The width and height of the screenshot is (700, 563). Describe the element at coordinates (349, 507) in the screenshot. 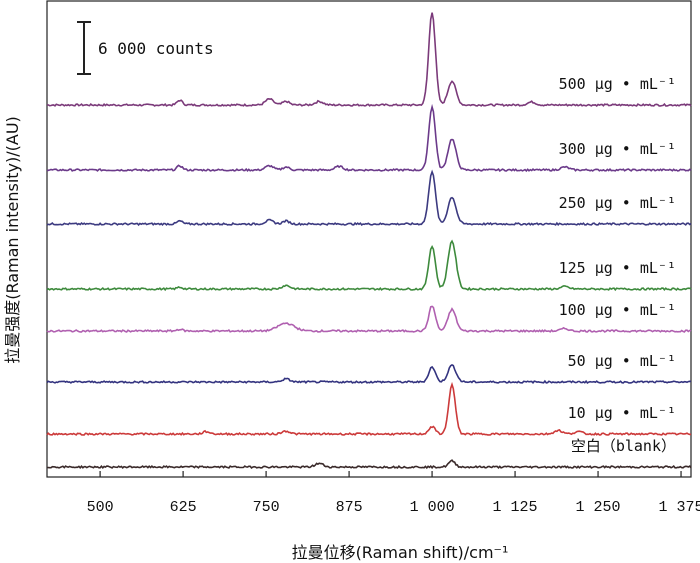

I see `x-tick-label: 875` at that location.